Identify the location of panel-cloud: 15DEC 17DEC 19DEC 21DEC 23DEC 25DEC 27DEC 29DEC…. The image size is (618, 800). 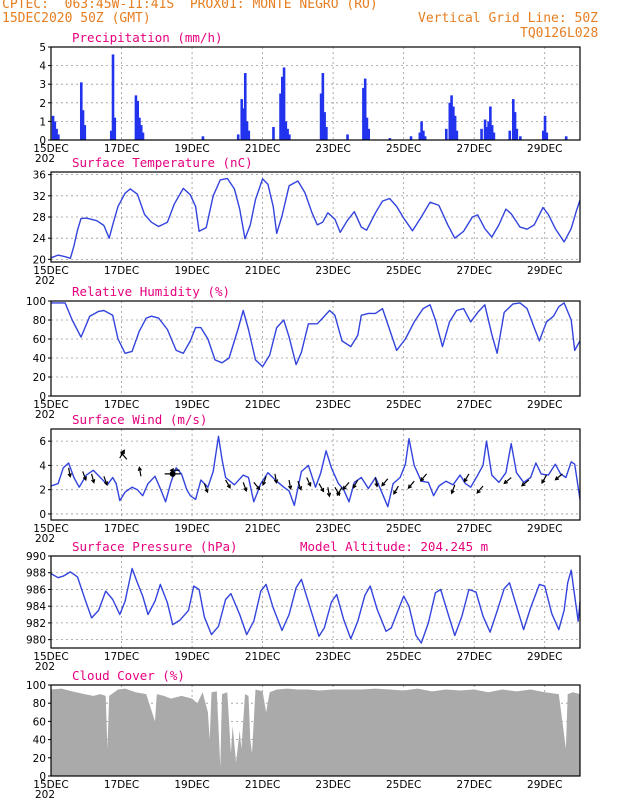
(303, 734).